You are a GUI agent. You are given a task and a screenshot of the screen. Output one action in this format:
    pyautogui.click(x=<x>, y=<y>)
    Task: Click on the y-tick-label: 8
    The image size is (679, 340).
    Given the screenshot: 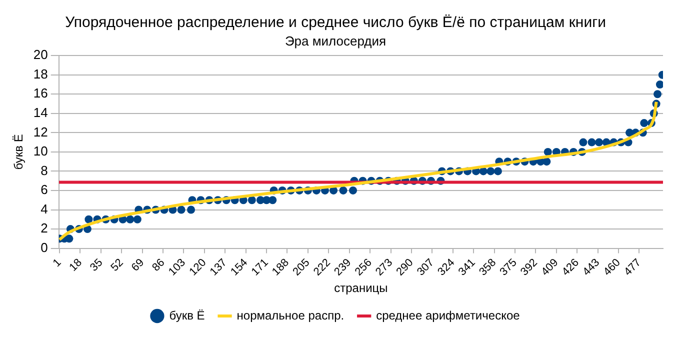 What is the action you would take?
    pyautogui.click(x=44, y=170)
    